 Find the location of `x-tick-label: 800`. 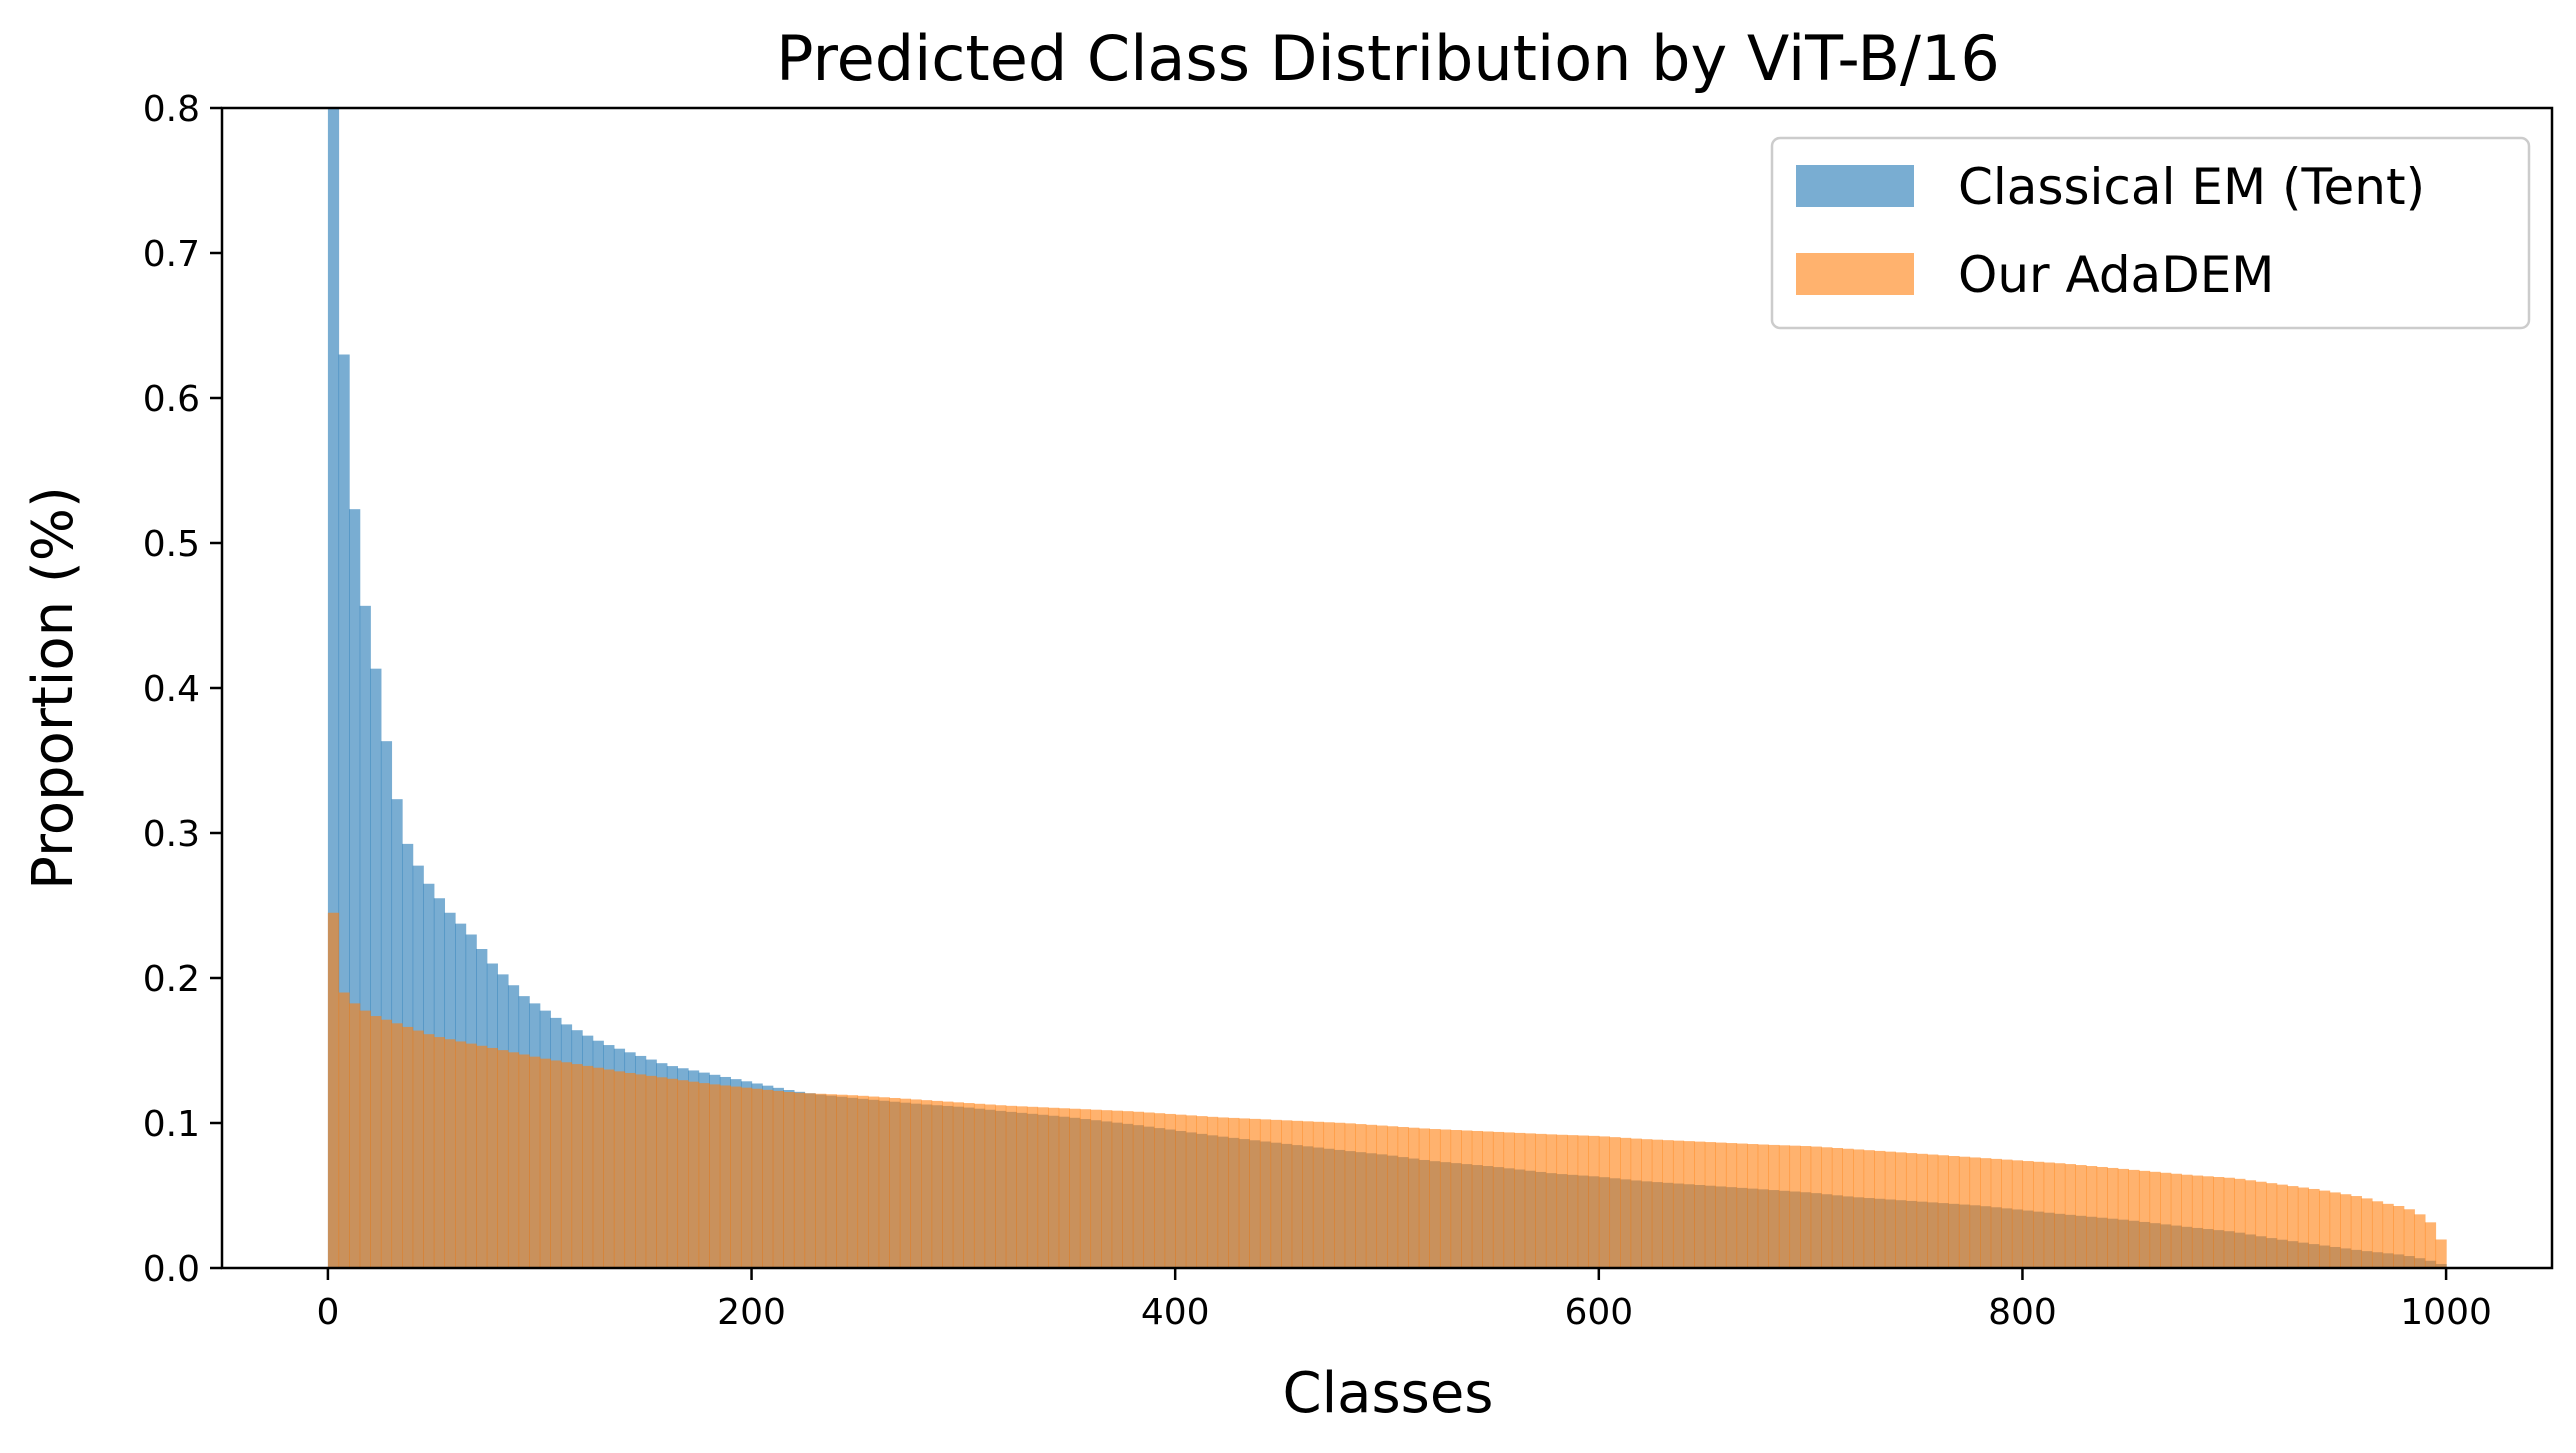

x-tick-label: 800 is located at coordinates (2022, 1312).